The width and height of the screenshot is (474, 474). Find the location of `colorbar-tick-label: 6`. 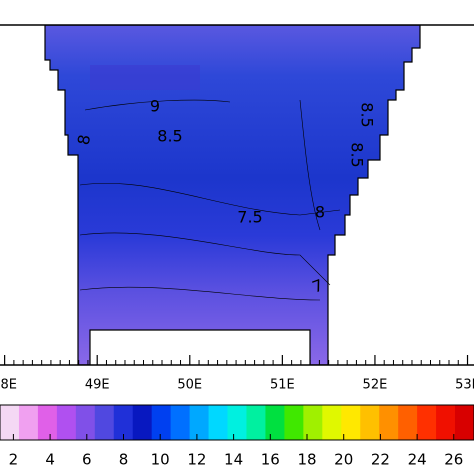

colorbar-tick-label: 6 is located at coordinates (87, 460).